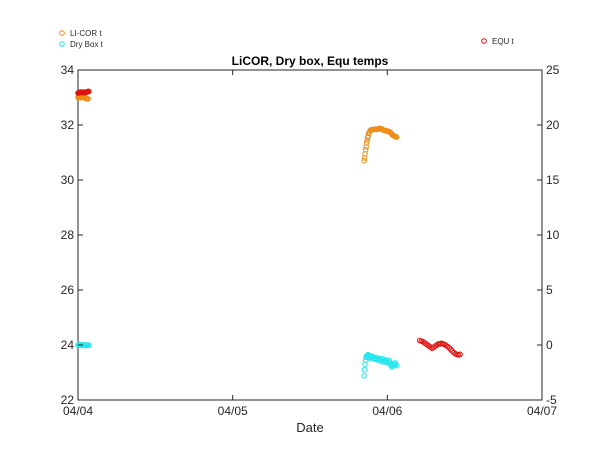  What do you see at coordinates (81, 39) in the screenshot?
I see `legend-left: LI-COR t Dry Box t` at bounding box center [81, 39].